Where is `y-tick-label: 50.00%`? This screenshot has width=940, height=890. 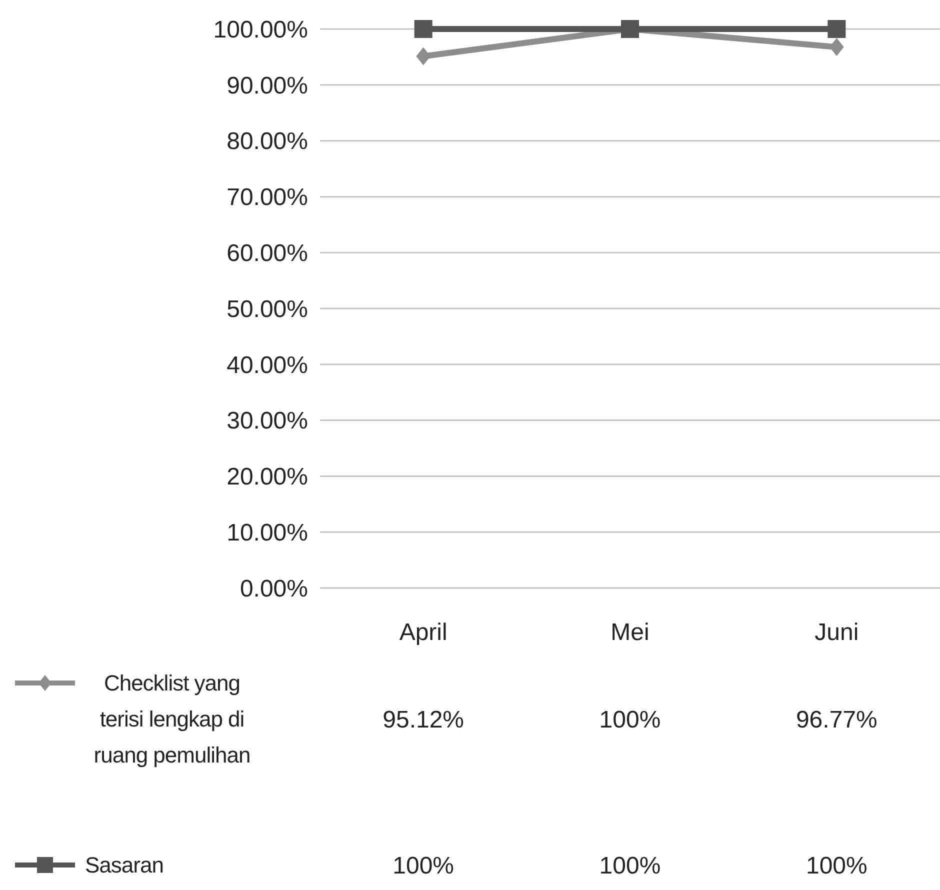
y-tick-label: 50.00% is located at coordinates (267, 309).